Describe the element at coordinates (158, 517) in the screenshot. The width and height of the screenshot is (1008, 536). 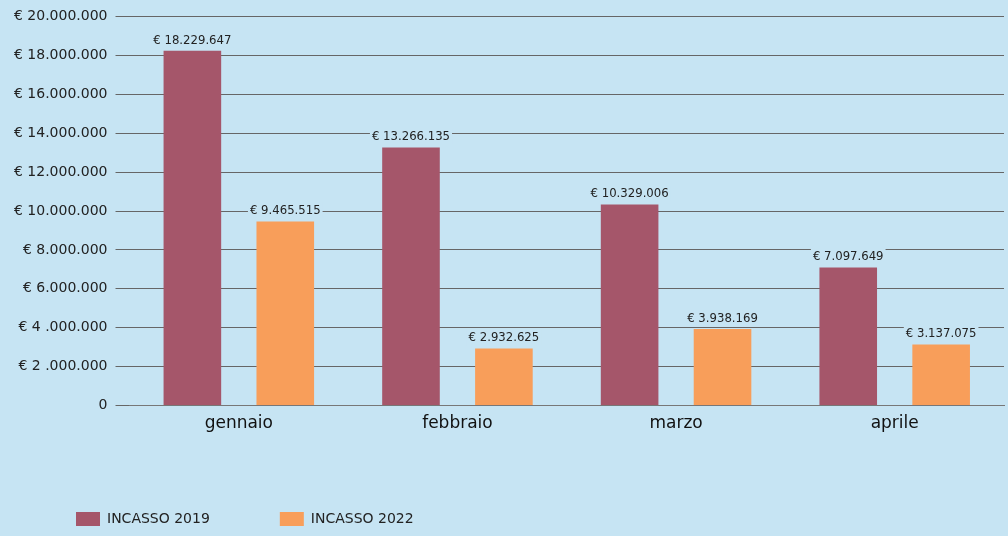
I see `legend-label: INCASSO 2019` at that location.